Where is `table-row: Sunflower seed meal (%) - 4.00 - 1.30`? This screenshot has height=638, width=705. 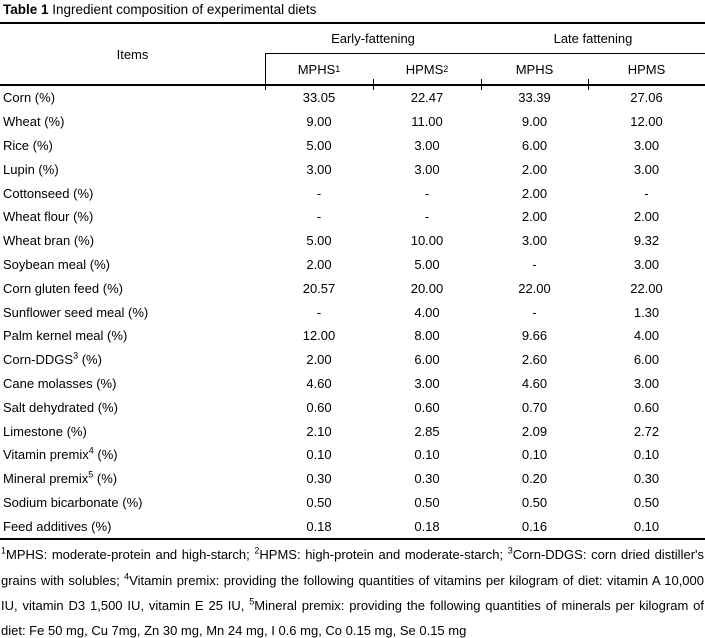
table-row: Sunflower seed meal (%) - 4.00 - 1.30 is located at coordinates (352, 312).